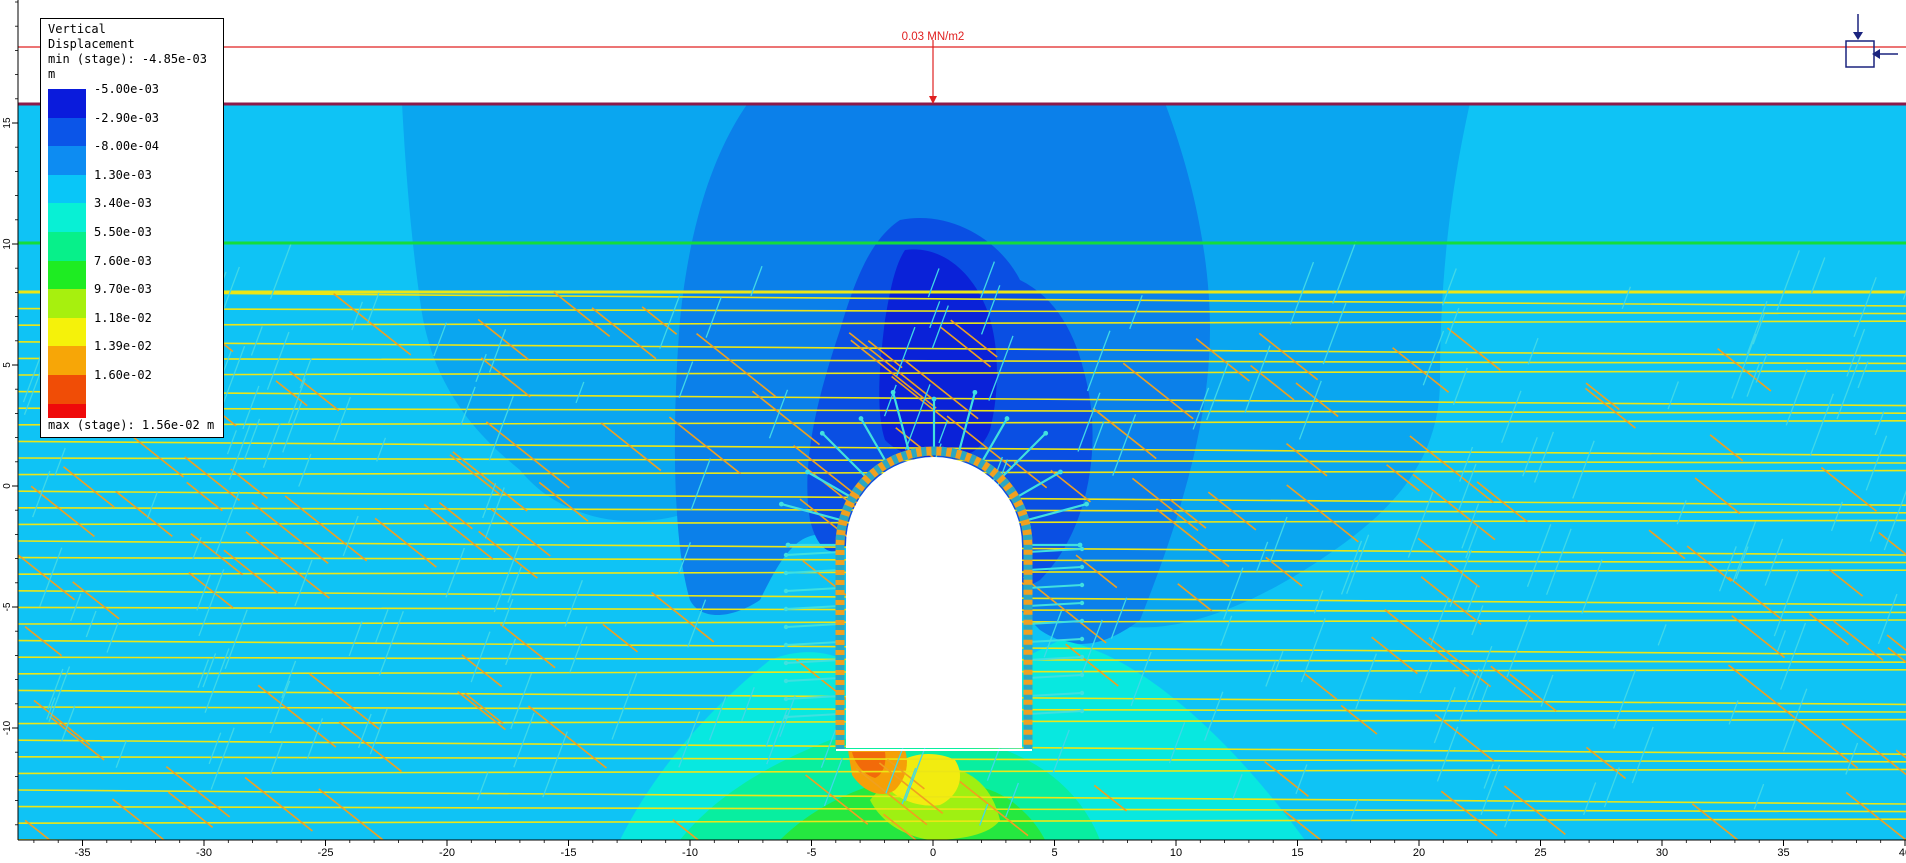  What do you see at coordinates (934, 598) in the screenshot?
I see `tunnel-liner-dashes` at bounding box center [934, 598].